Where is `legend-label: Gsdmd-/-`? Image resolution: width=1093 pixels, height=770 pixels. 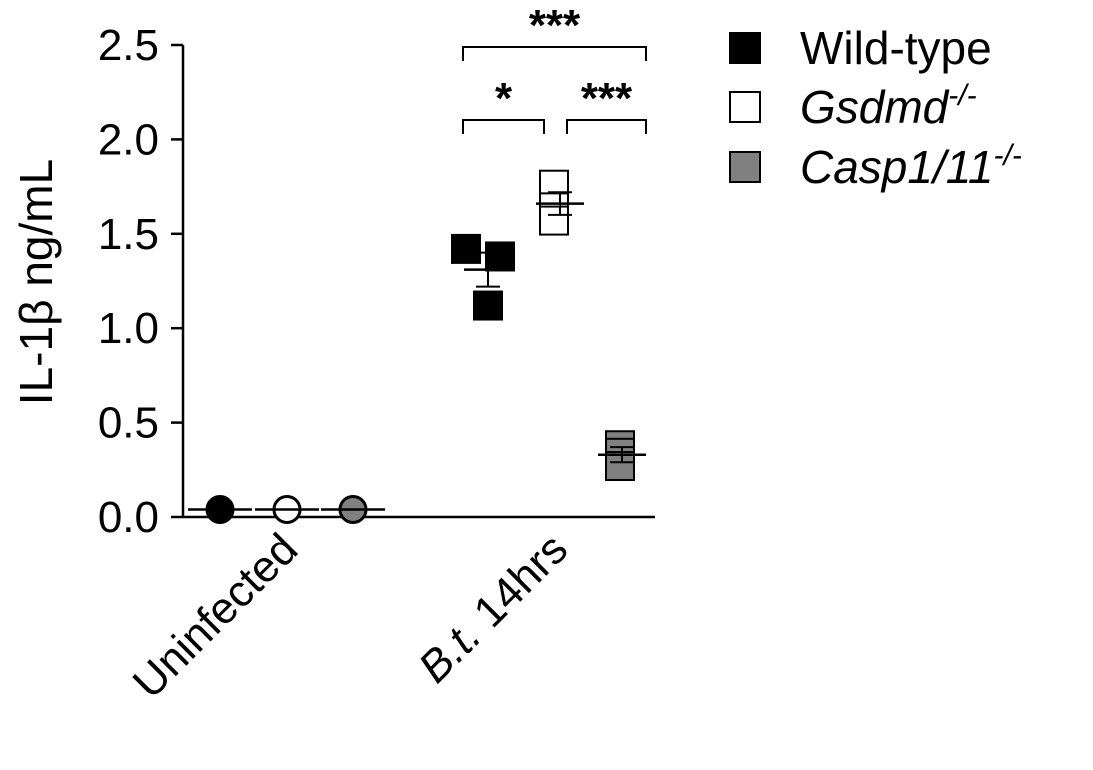 legend-label: Gsdmd-/- is located at coordinates (888, 106).